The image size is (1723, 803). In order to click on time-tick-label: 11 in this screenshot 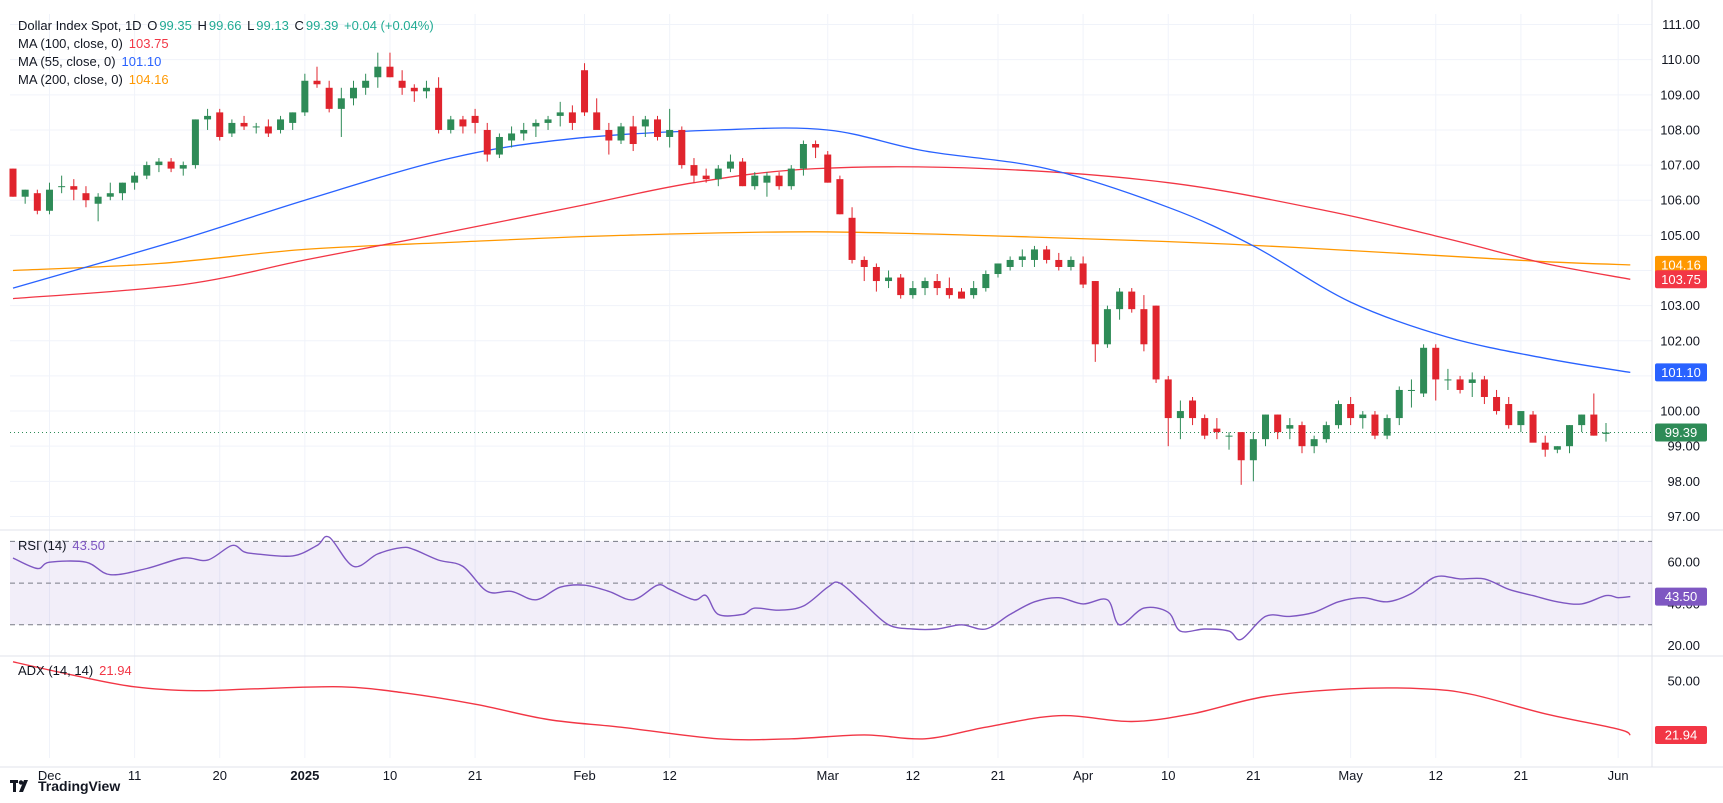, I will do `click(135, 775)`.